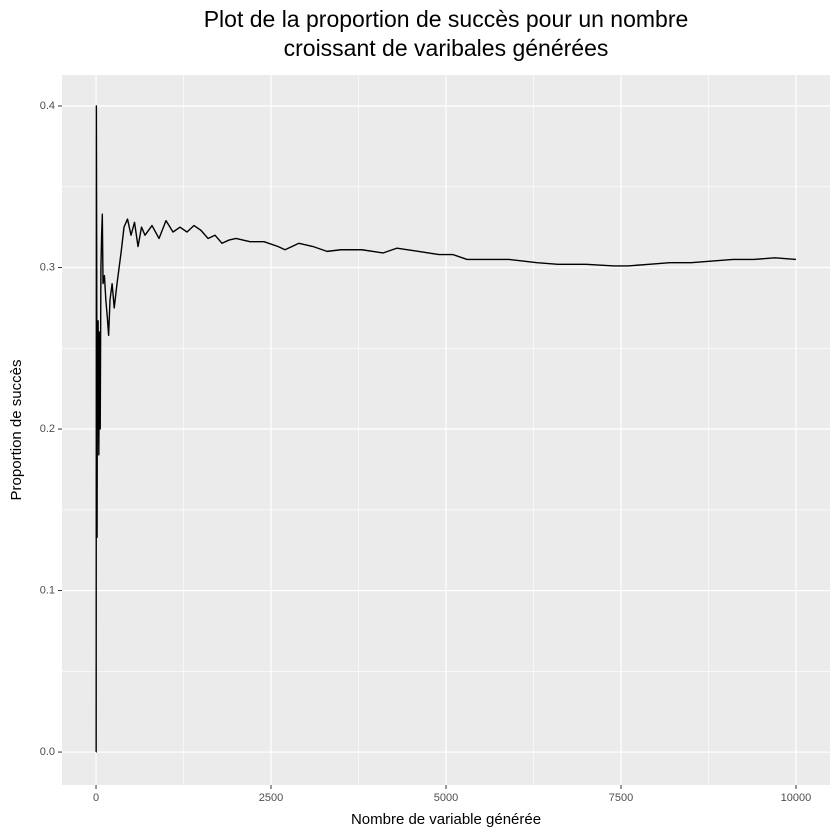  What do you see at coordinates (446, 819) in the screenshot?
I see `x-axis-title: Nombre de variable générée` at bounding box center [446, 819].